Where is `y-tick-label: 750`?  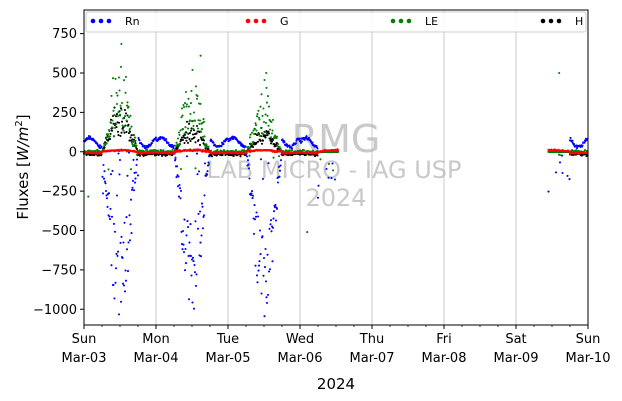 y-tick-label: 750 is located at coordinates (64, 34).